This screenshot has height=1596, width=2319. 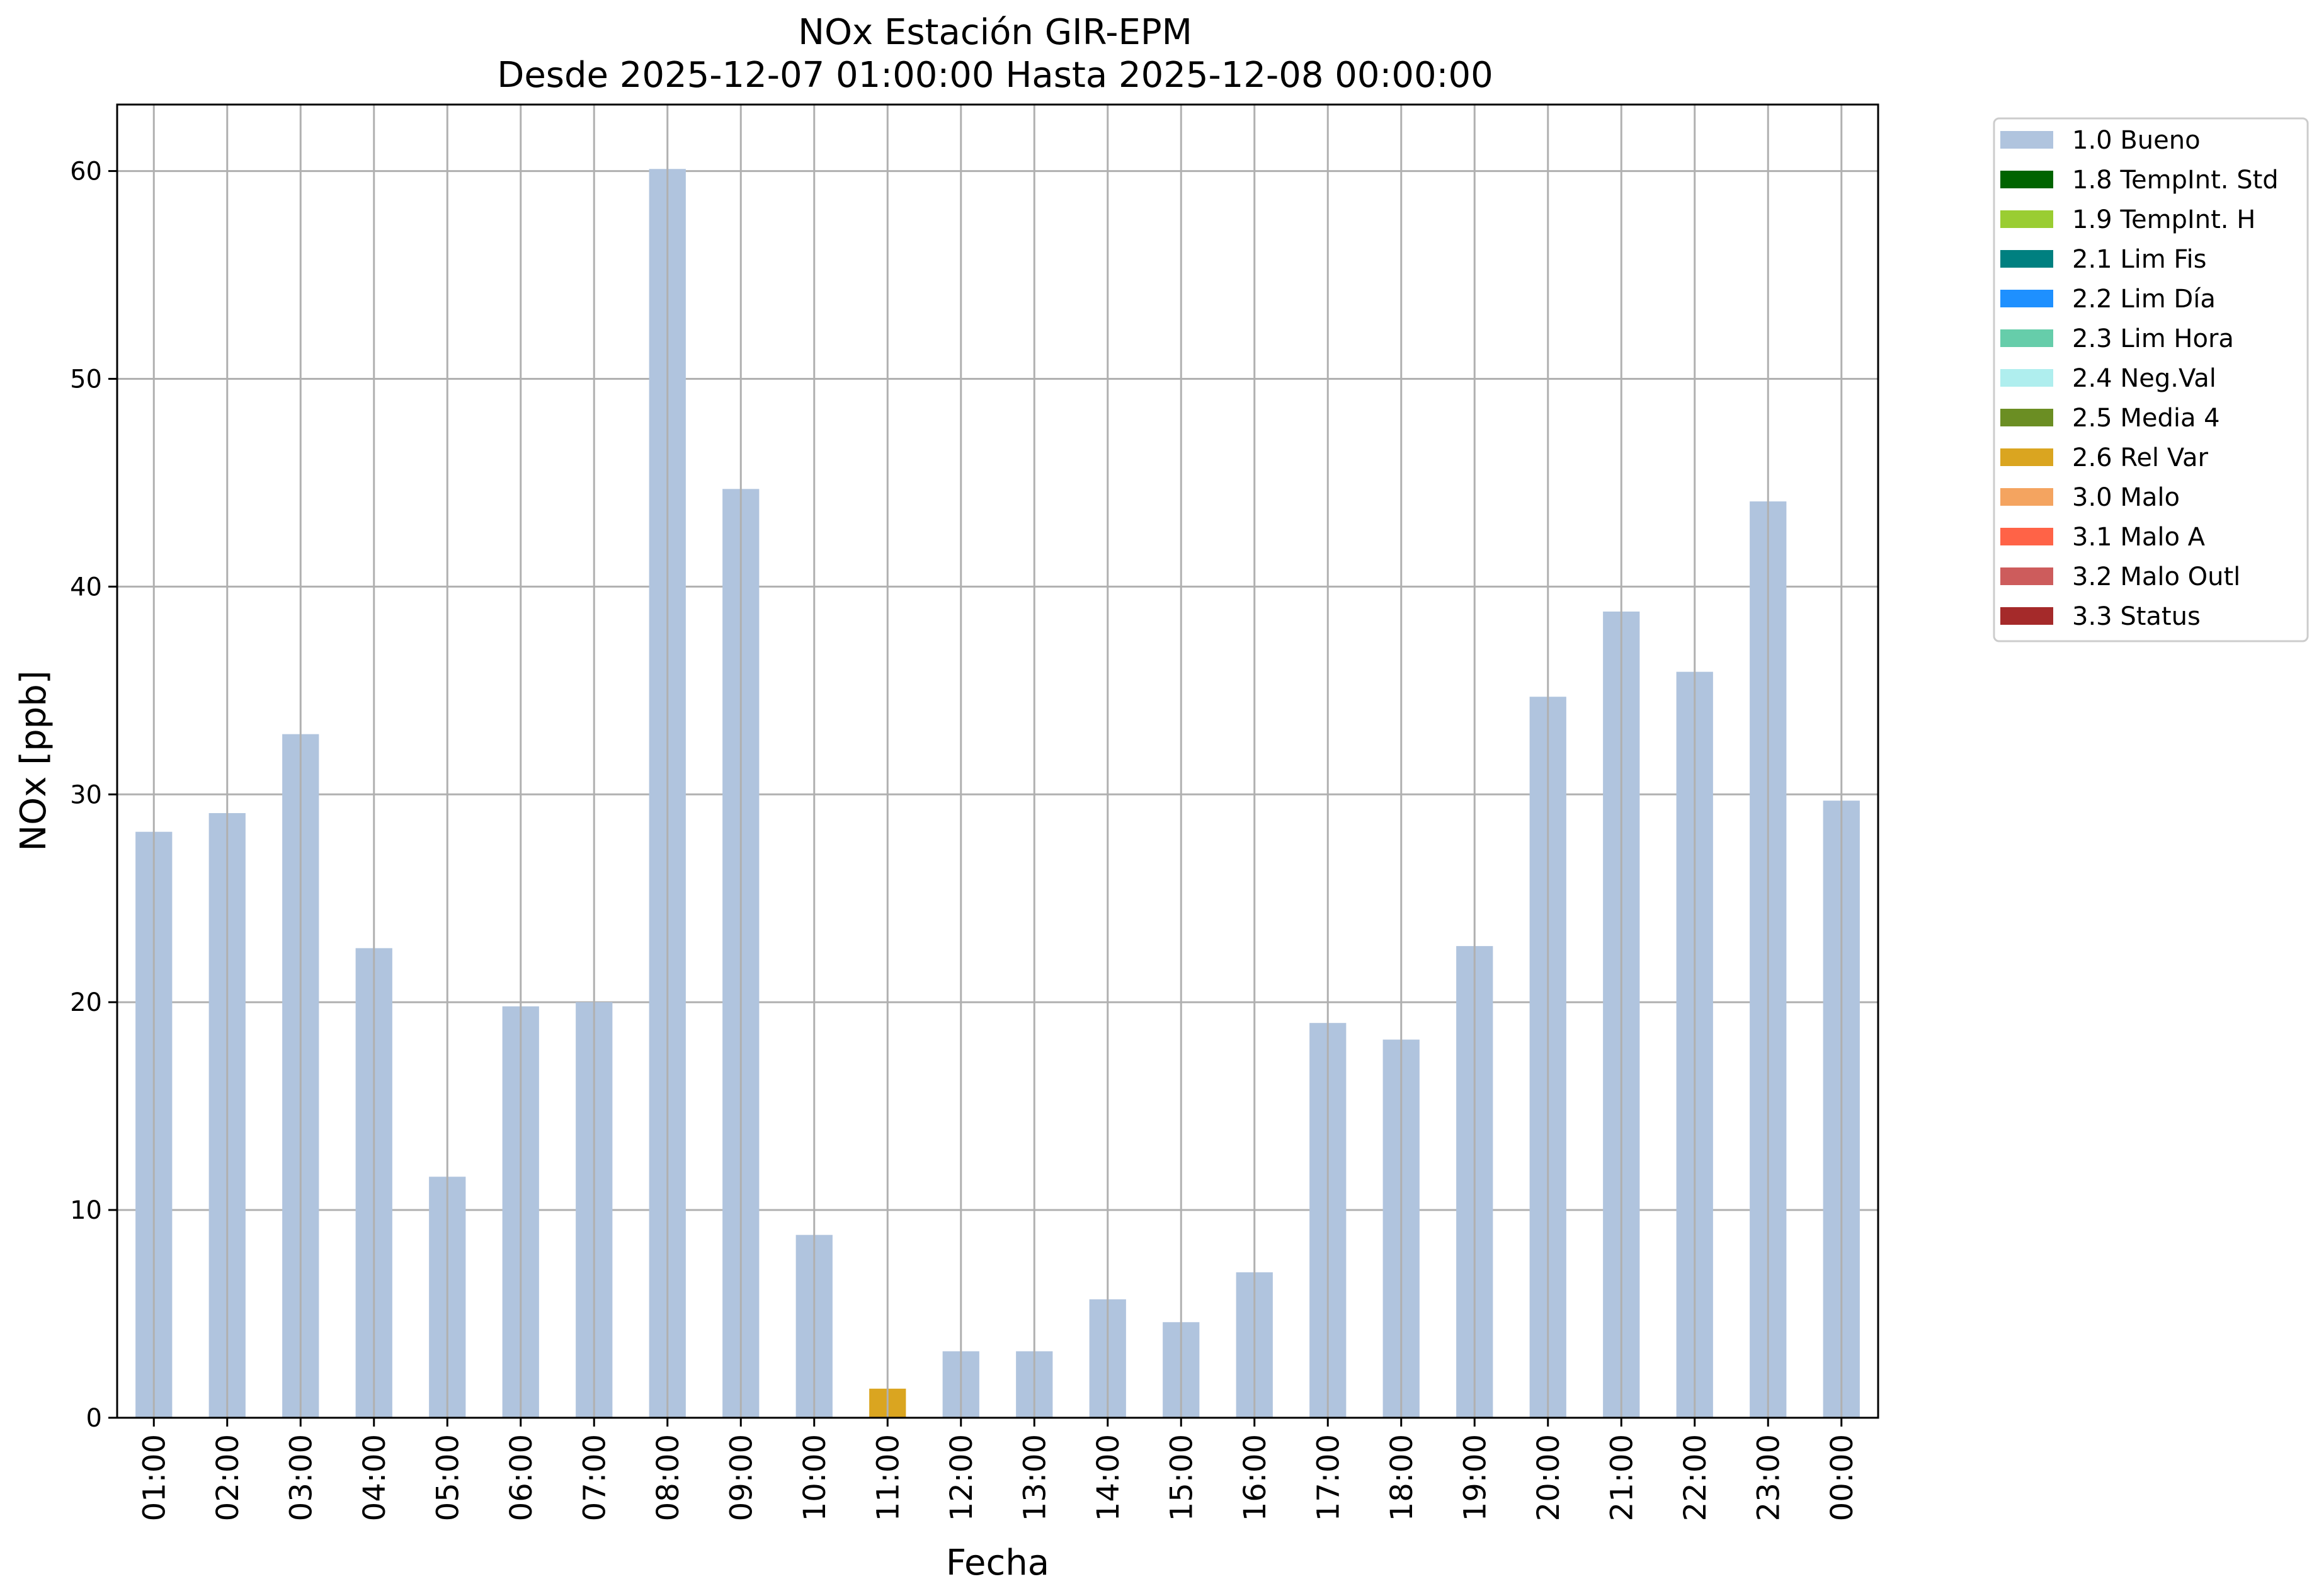 What do you see at coordinates (1255, 1477) in the screenshot?
I see `x-tick-label: 16:00` at bounding box center [1255, 1477].